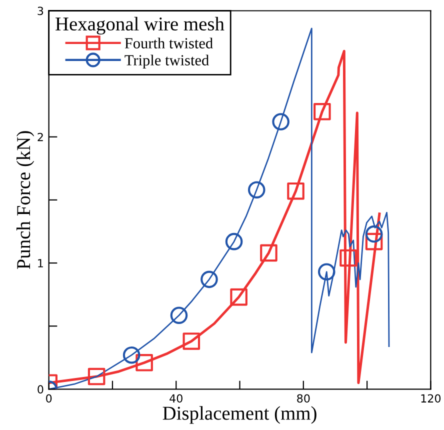 The width and height of the screenshot is (444, 430). I want to click on x-tick-label: 40, so click(176, 398).